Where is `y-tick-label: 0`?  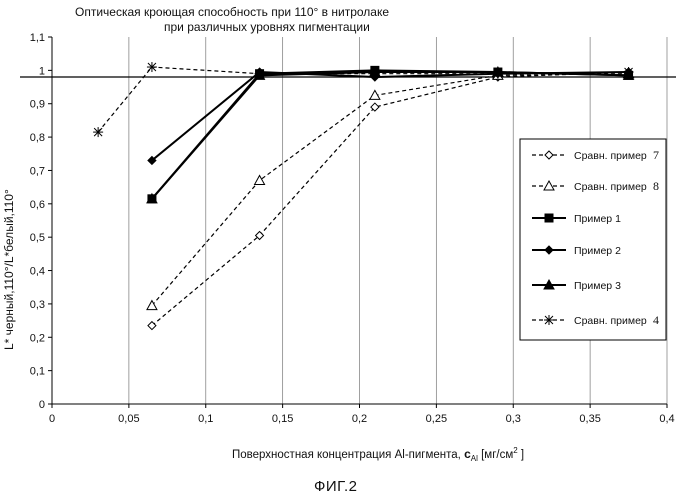
y-tick-label: 0 is located at coordinates (42, 405).